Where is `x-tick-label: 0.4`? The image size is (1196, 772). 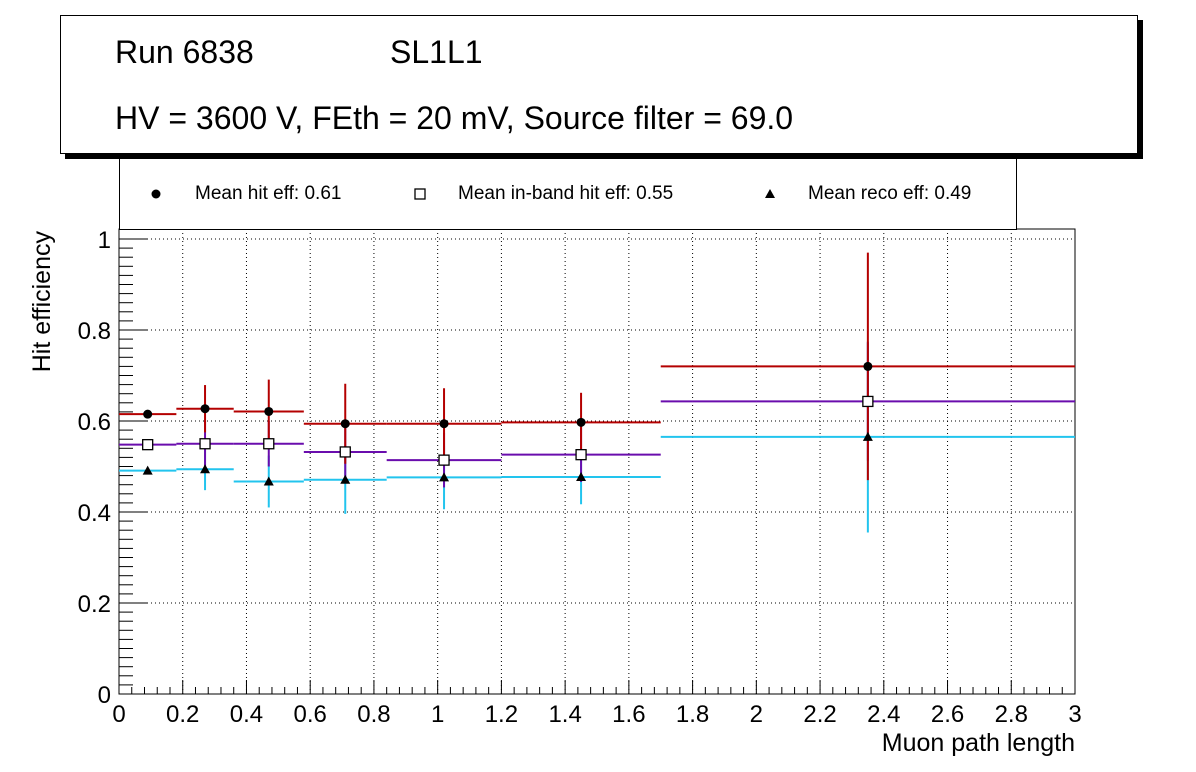
x-tick-label: 0.4 is located at coordinates (246, 714).